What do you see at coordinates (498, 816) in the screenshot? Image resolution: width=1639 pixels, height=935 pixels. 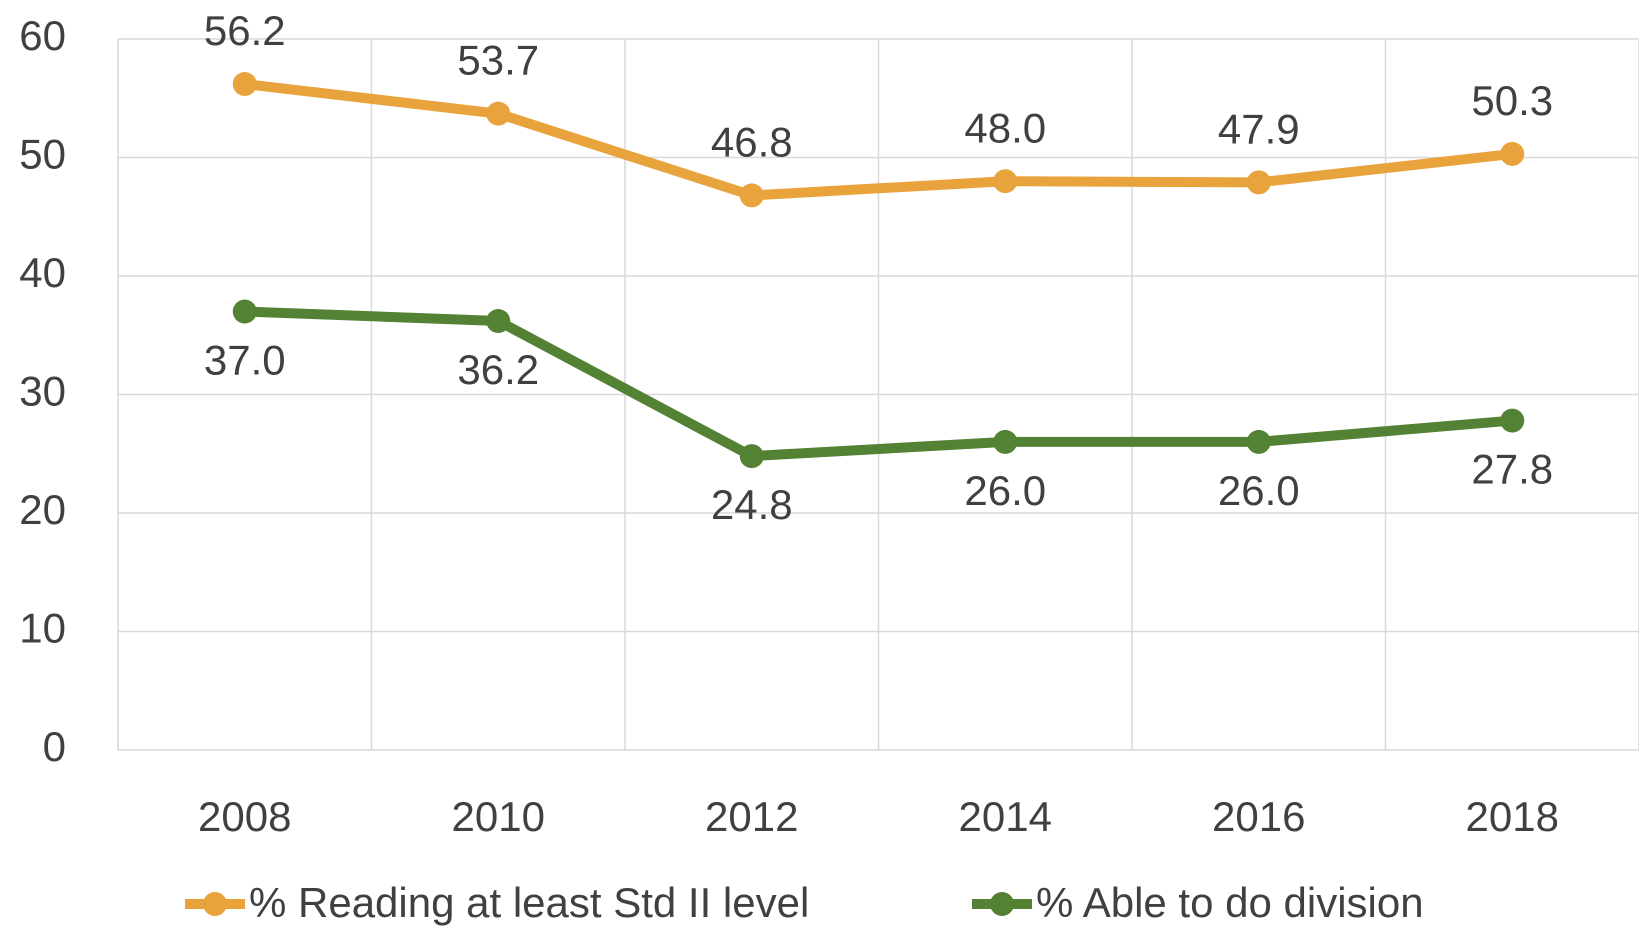 I see `x-tick-label: 2010` at bounding box center [498, 816].